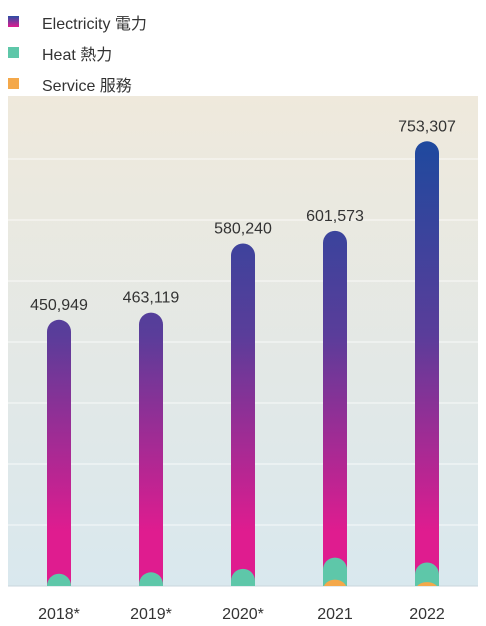  I want to click on data-label: 601,573, so click(335, 216).